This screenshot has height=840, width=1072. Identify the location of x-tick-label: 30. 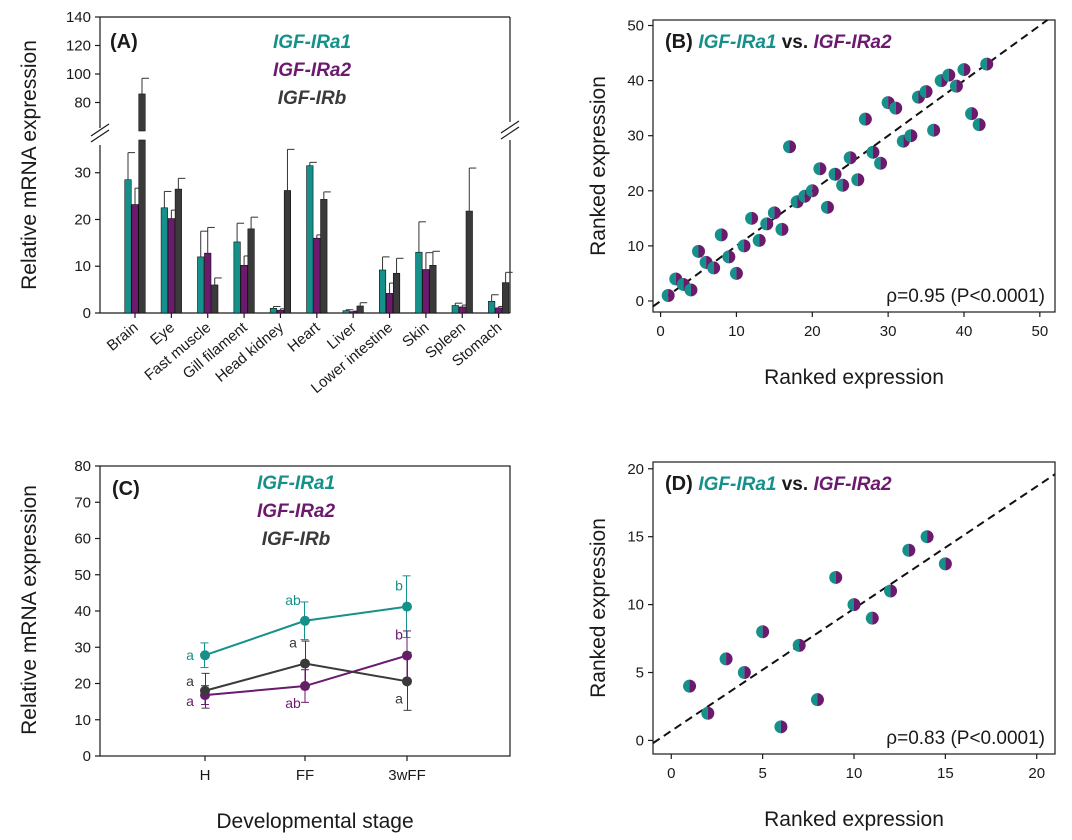
(888, 331).